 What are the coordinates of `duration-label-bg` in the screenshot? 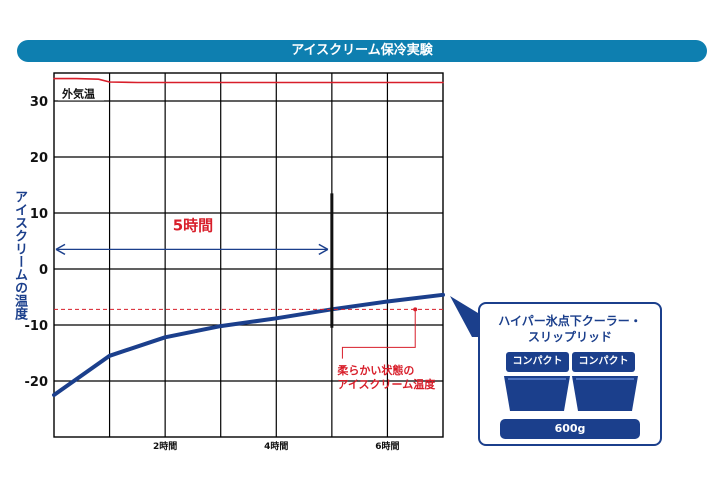 It's located at (192, 224).